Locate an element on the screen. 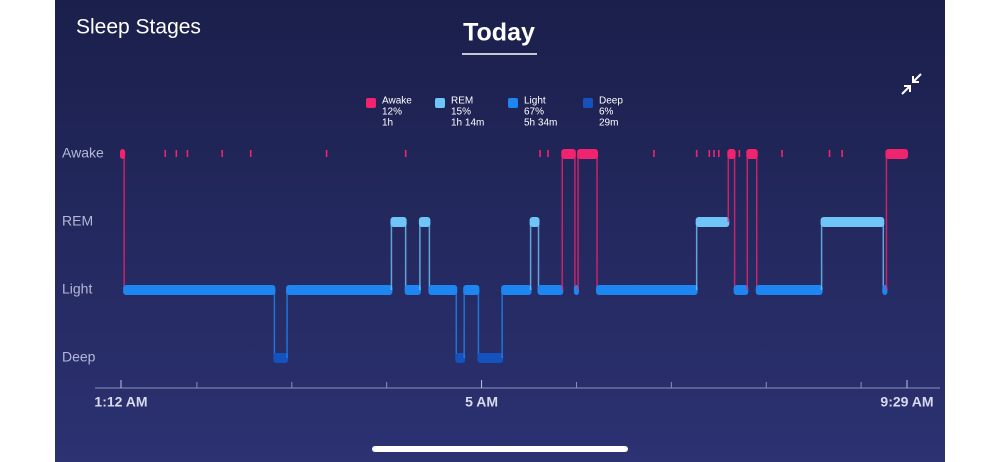  y-label: REM is located at coordinates (77, 221).